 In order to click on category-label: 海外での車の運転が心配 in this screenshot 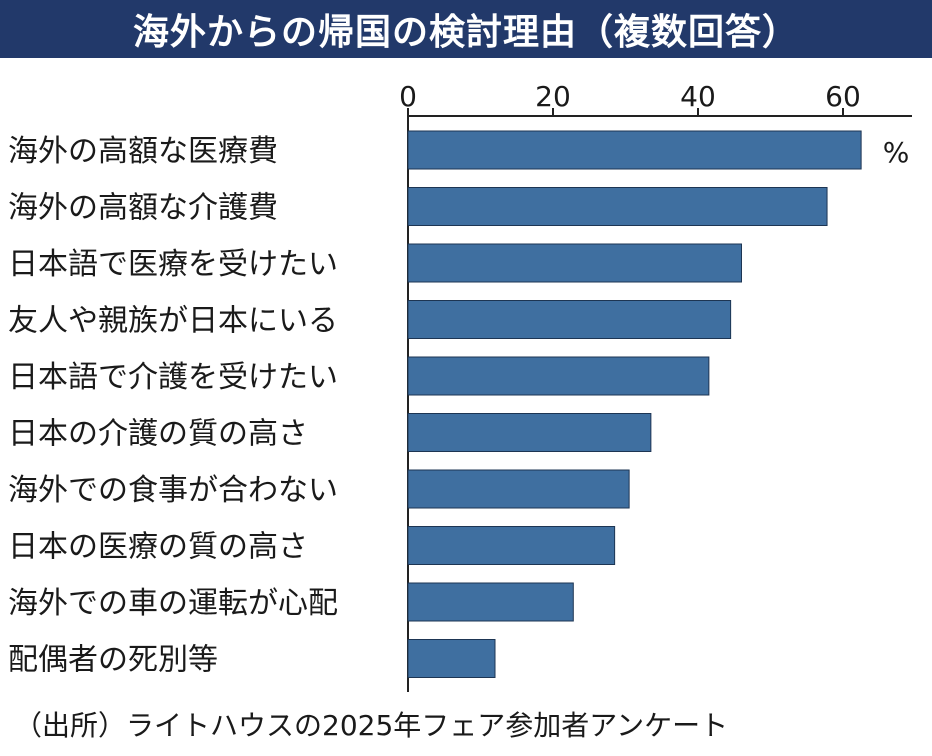, I will do `click(173, 603)`.